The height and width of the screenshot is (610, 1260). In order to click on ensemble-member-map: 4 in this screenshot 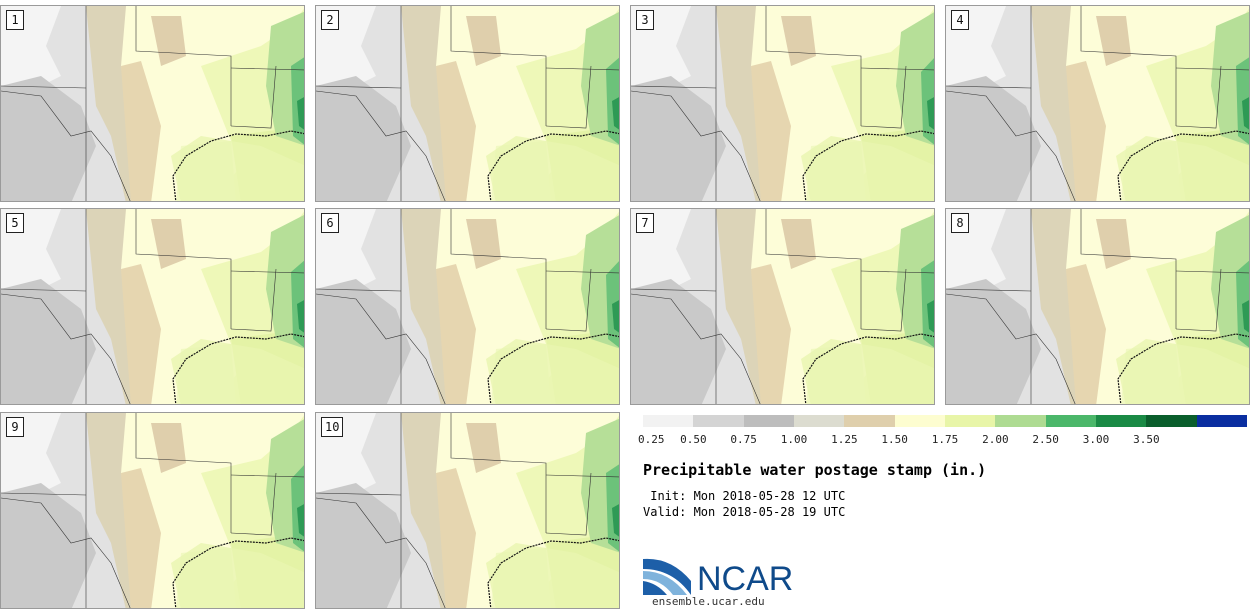, I will do `click(1097, 103)`.